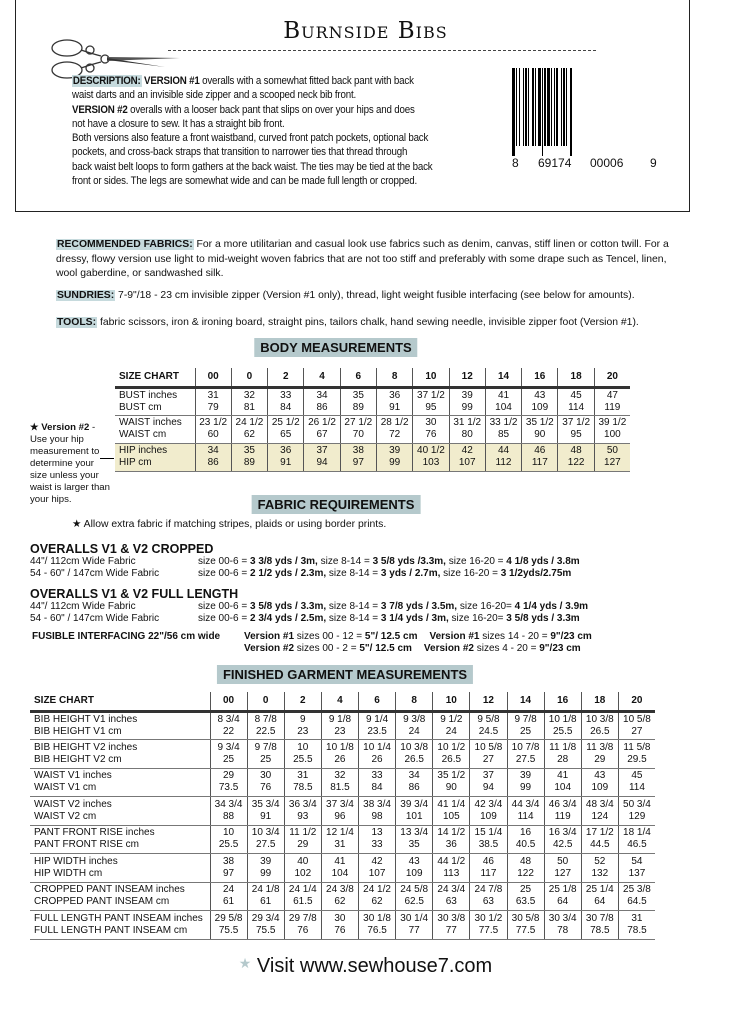 Image resolution: width=731 pixels, height=1024 pixels. What do you see at coordinates (286, 434) in the screenshot?
I see `value-cm: 65` at bounding box center [286, 434].